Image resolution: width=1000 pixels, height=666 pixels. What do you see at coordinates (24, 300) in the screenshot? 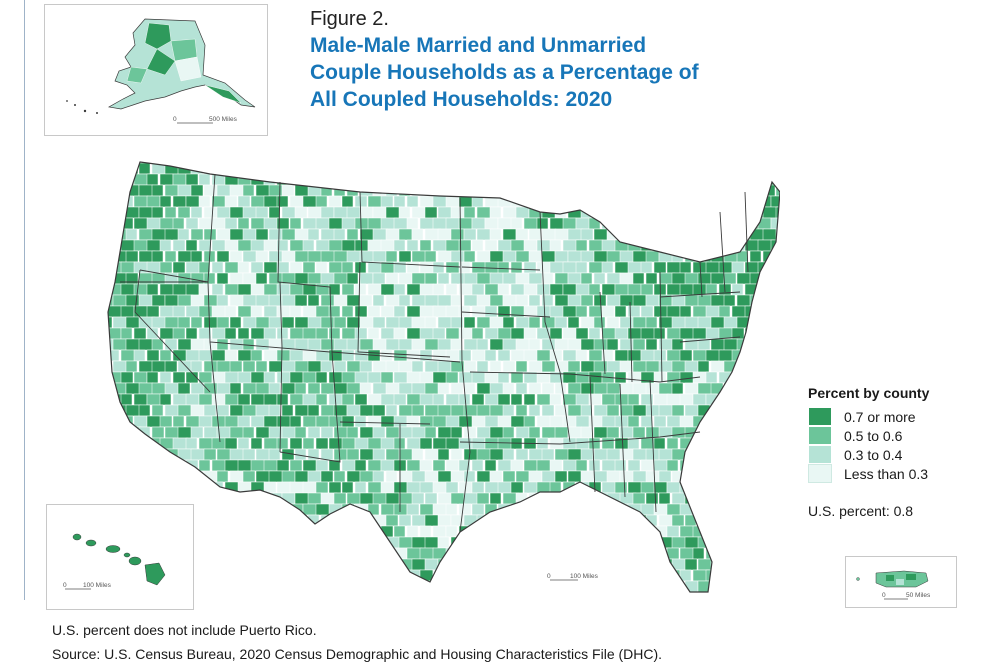
I see `left-frame-line` at bounding box center [24, 300].